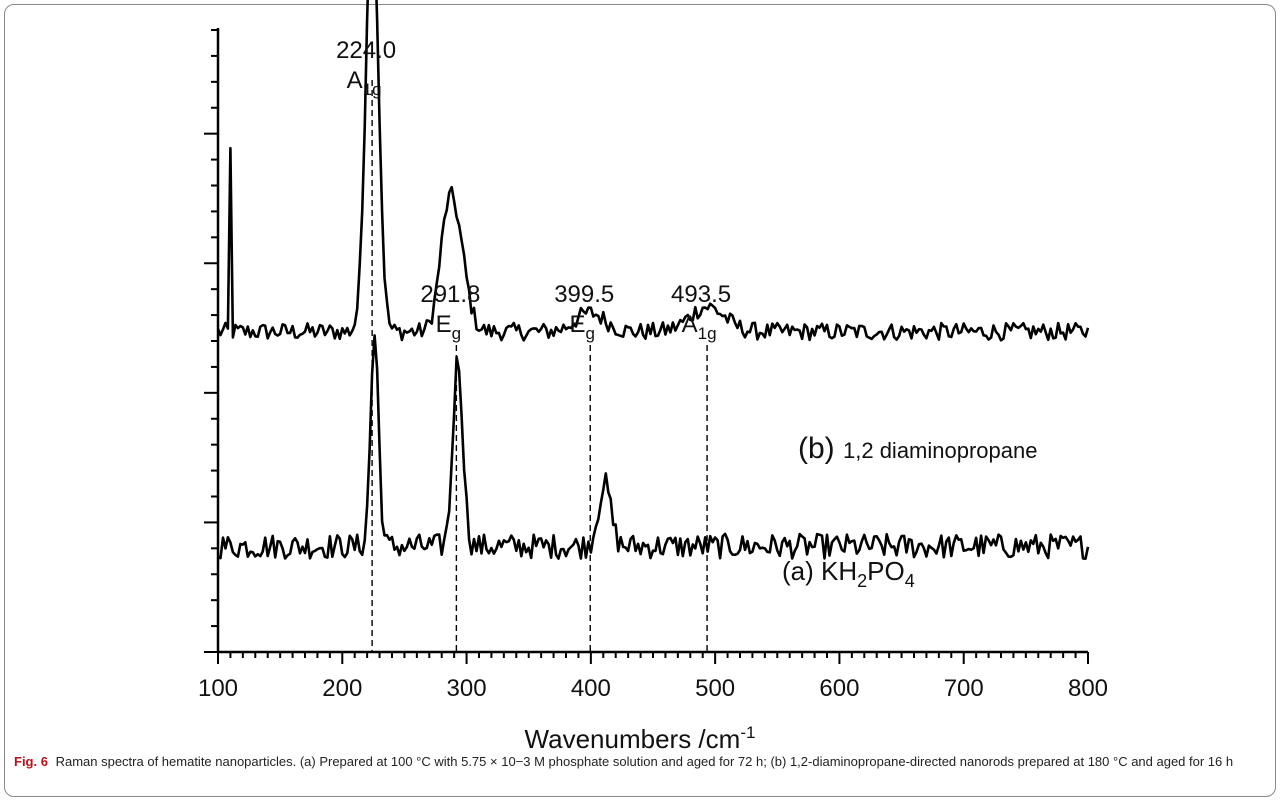  I want to click on x-tick-label: 600, so click(839, 688).